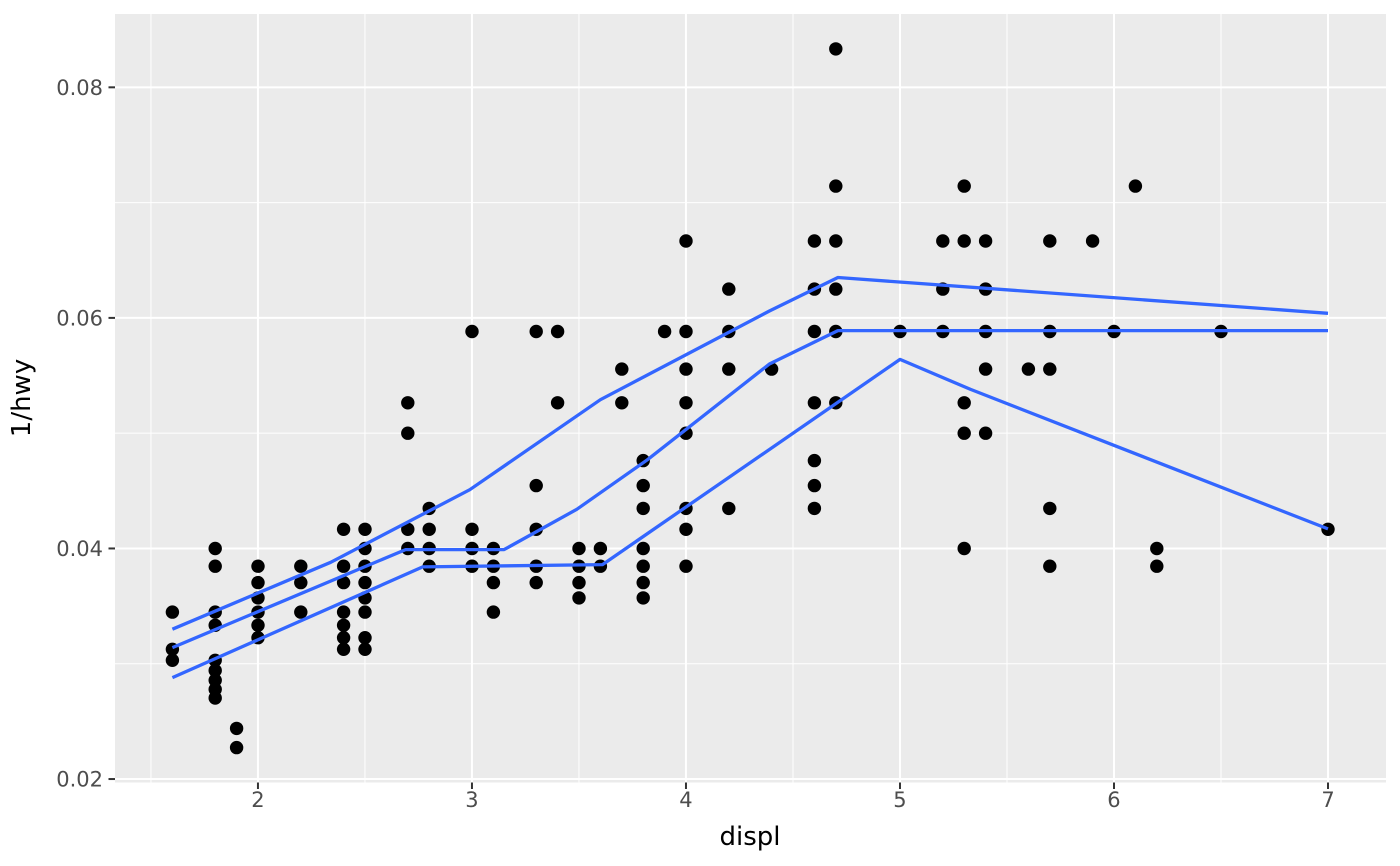  What do you see at coordinates (471, 800) in the screenshot?
I see `x-tick-label: 3` at bounding box center [471, 800].